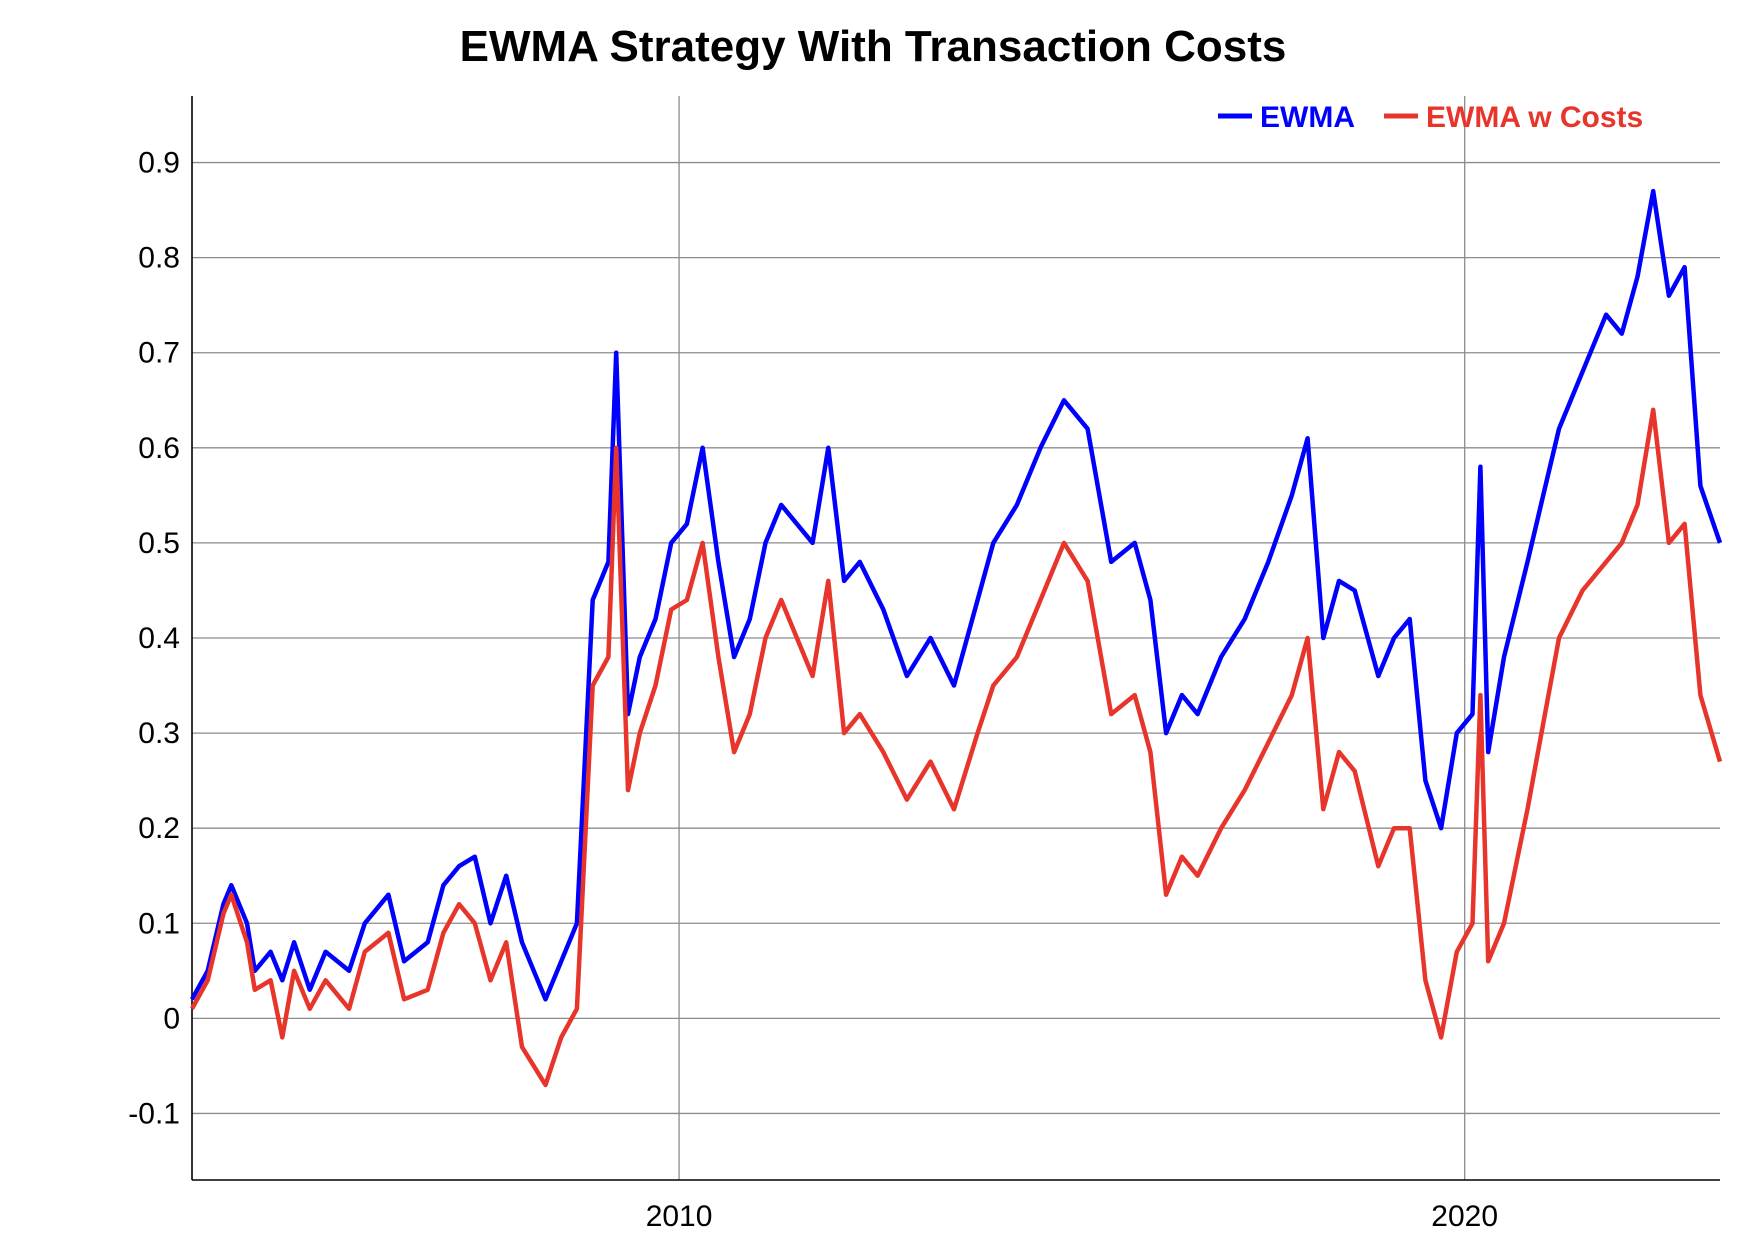 This screenshot has width=1746, height=1246. Describe the element at coordinates (159, 923) in the screenshot. I see `y-tick-label: 0.1` at that location.